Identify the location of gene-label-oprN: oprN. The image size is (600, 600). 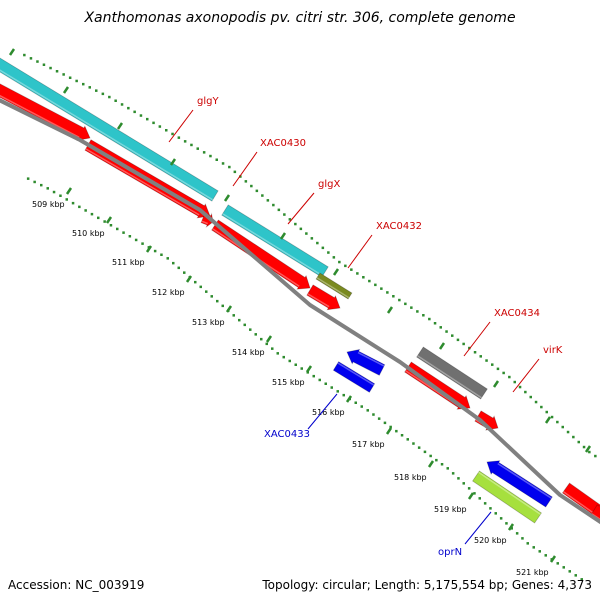
(450, 552).